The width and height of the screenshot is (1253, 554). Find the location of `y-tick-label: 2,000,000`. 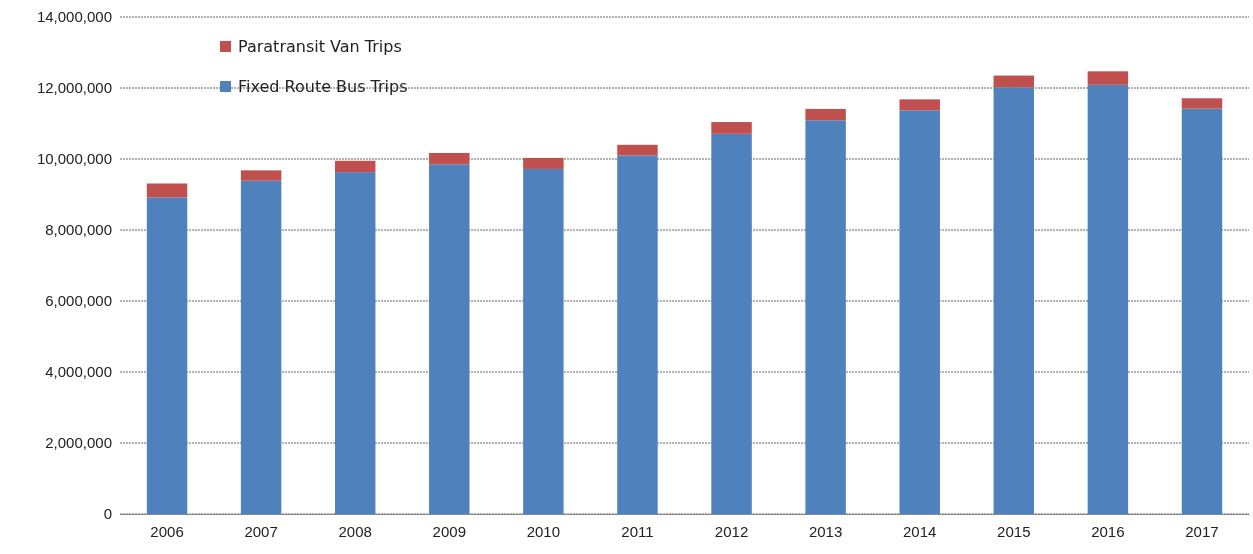

y-tick-label: 2,000,000 is located at coordinates (78, 443).